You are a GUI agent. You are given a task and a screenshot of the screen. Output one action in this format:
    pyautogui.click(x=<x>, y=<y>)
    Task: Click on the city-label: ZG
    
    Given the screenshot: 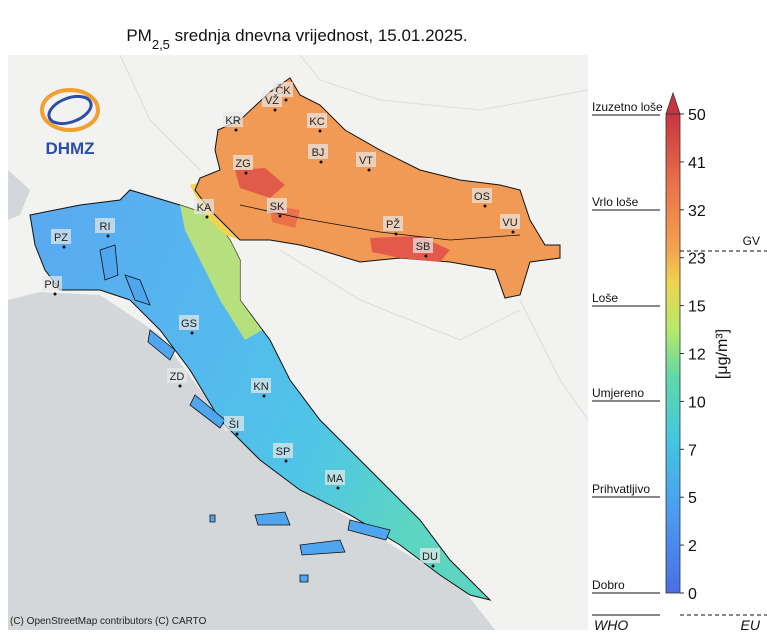 What is the action you would take?
    pyautogui.click(x=242, y=164)
    